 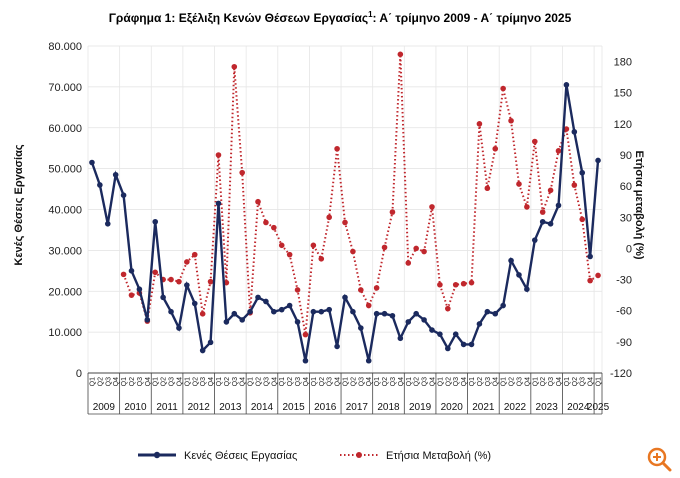 I want to click on year-label: 2010, so click(x=135, y=407).